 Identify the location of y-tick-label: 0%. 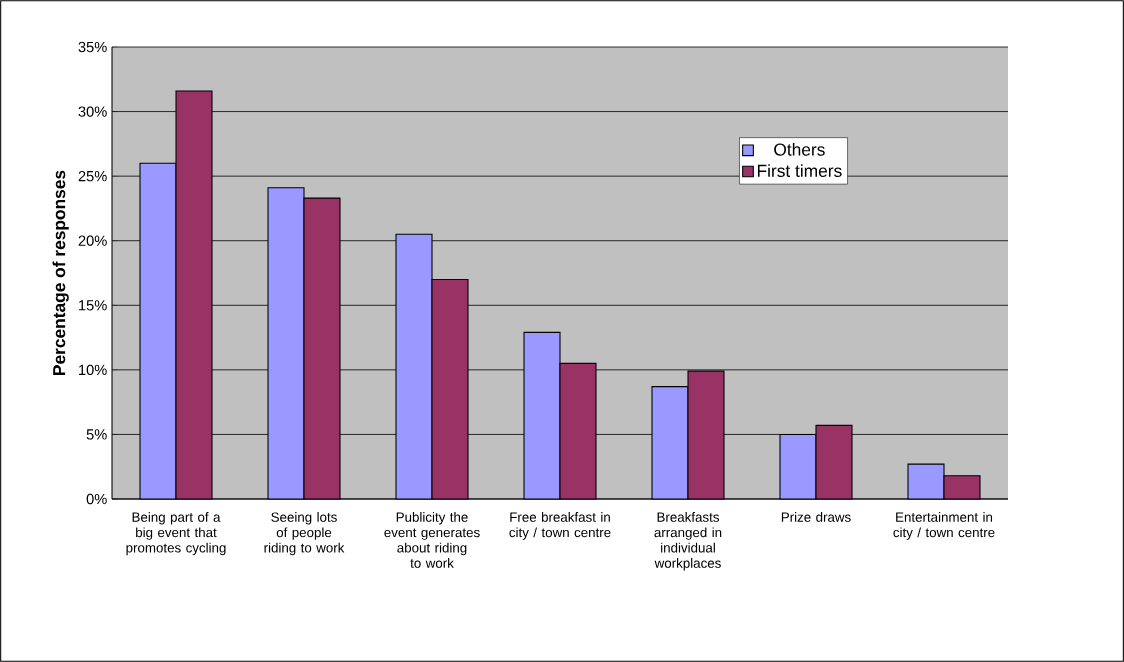
(96, 499).